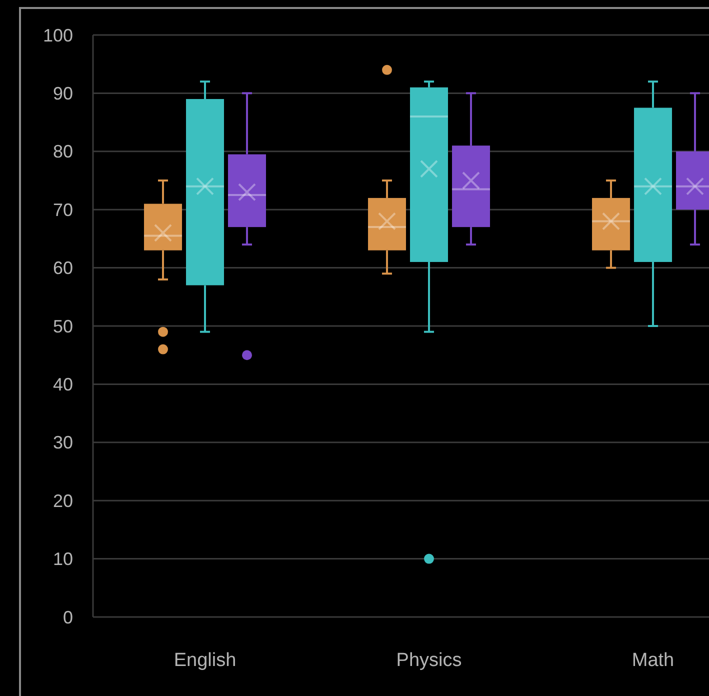 This screenshot has width=709, height=696. What do you see at coordinates (62, 268) in the screenshot?
I see `y-tick-label: 60` at bounding box center [62, 268].